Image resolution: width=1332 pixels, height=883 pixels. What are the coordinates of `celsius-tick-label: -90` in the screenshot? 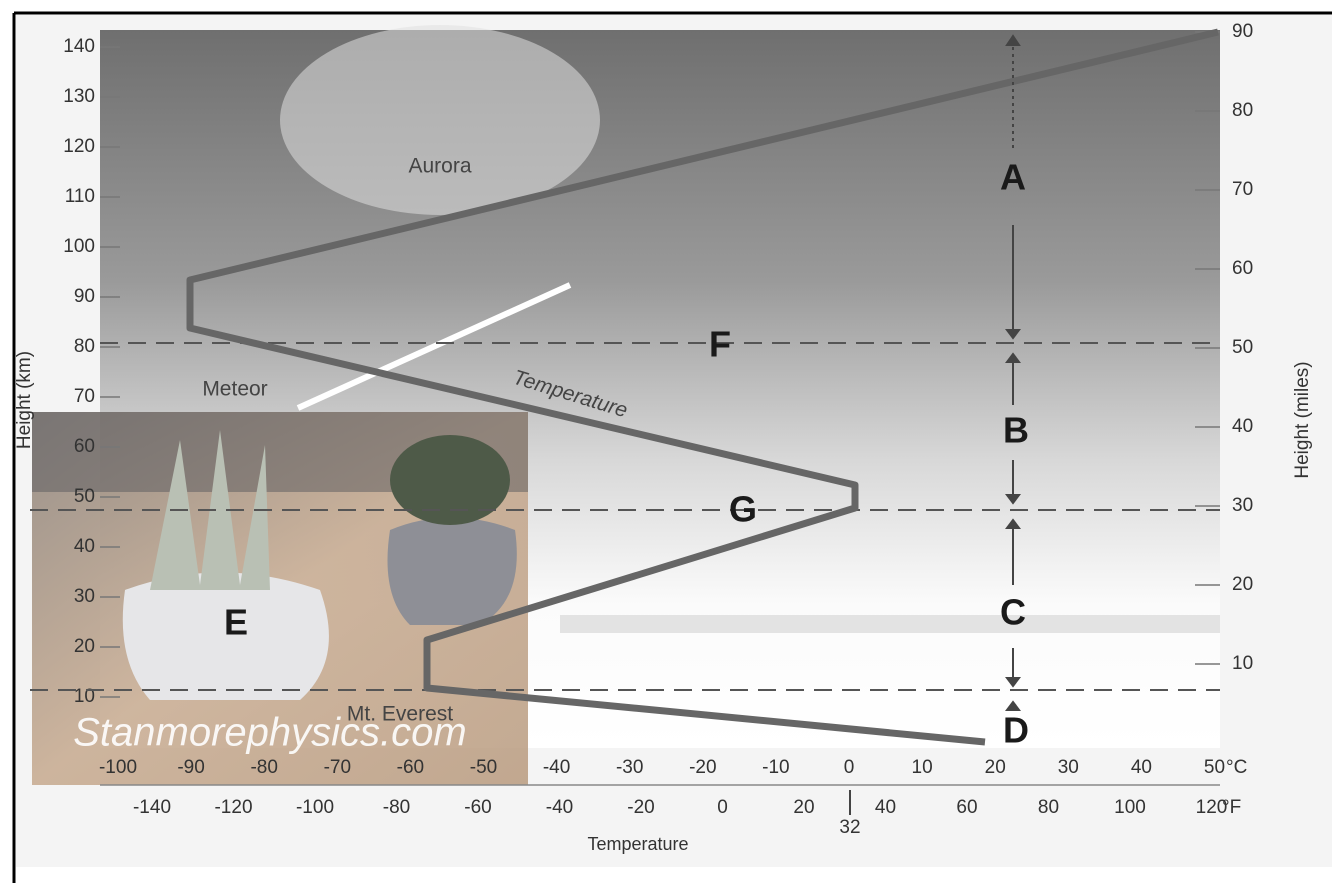 It's located at (190, 767).